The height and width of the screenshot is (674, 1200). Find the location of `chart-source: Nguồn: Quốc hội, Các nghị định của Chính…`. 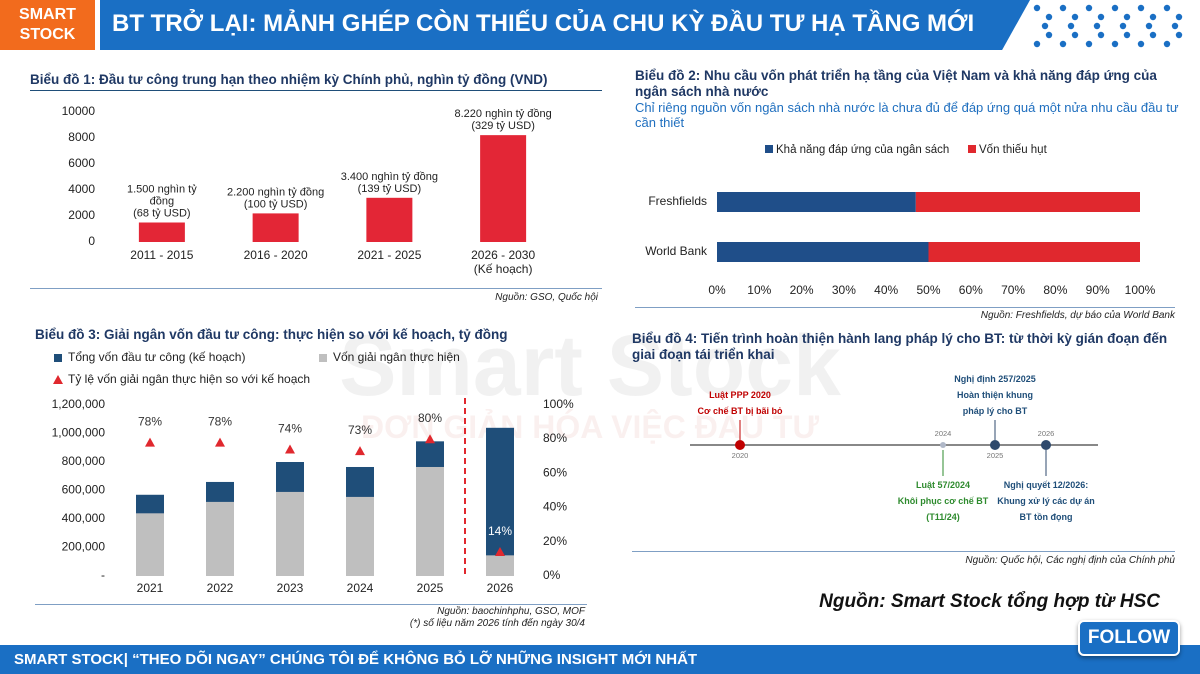

chart-source: Nguồn: Quốc hội, Các nghị định của Chính… is located at coordinates (1070, 560).